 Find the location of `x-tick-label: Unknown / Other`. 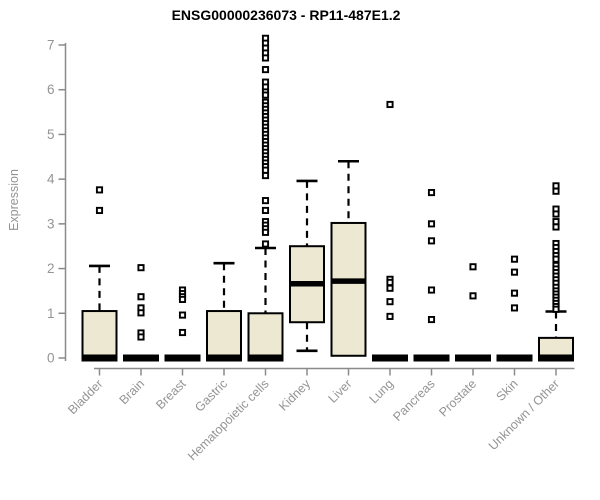

x-tick-label: Unknown / Other is located at coordinates (524, 415).